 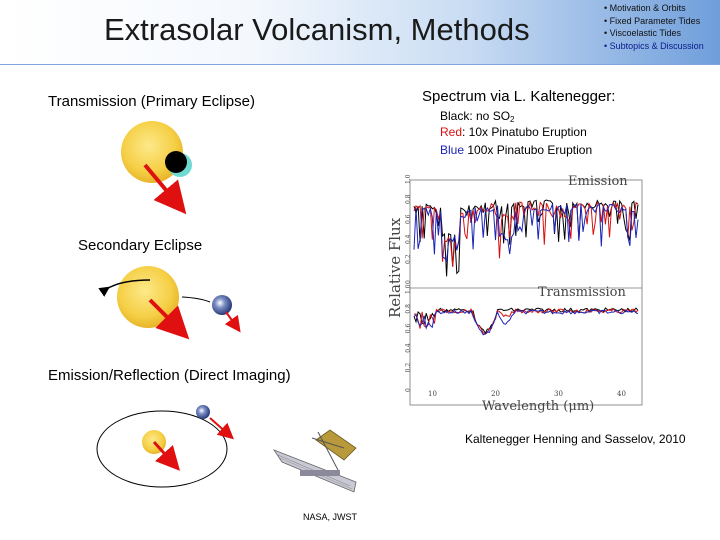 I want to click on direct-imaging-diagram, so click(x=165, y=446).